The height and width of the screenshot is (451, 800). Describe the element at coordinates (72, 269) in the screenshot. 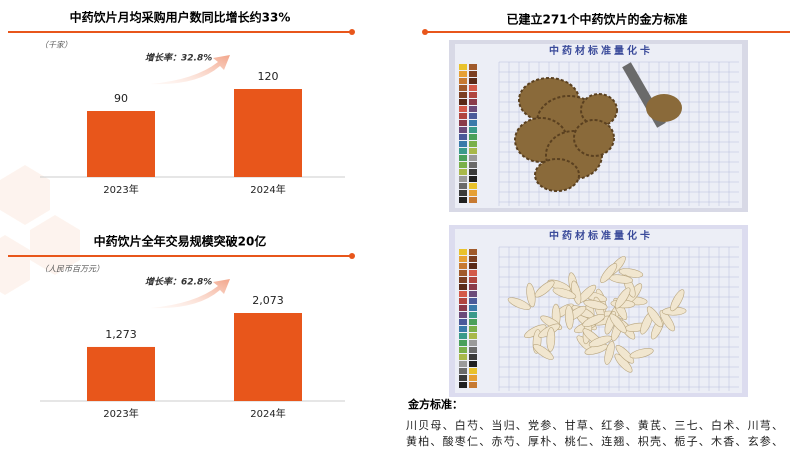

I see `unit-label: （人民币百万元）` at that location.